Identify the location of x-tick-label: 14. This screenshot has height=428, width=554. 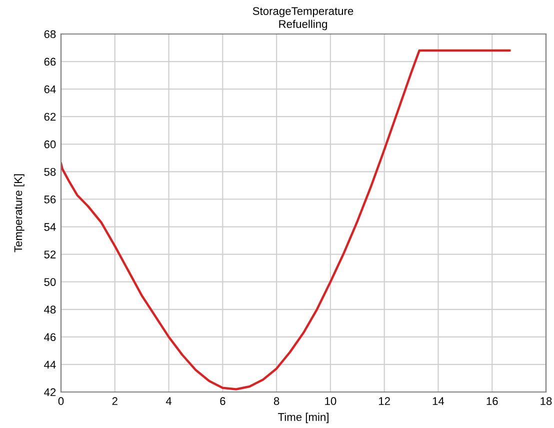
(438, 401).